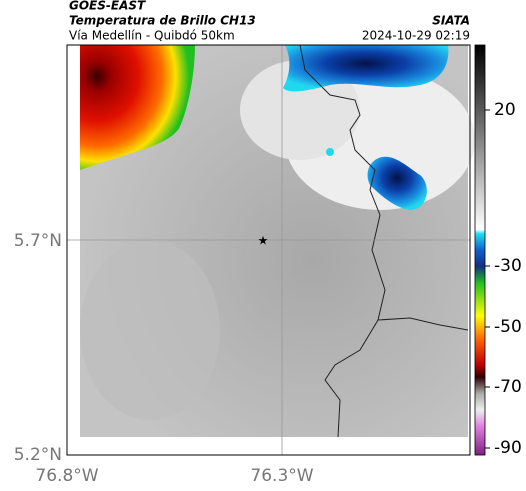 The height and width of the screenshot is (491, 526). What do you see at coordinates (505, 110) in the screenshot?
I see `colorbar-tick-label: 20` at bounding box center [505, 110].